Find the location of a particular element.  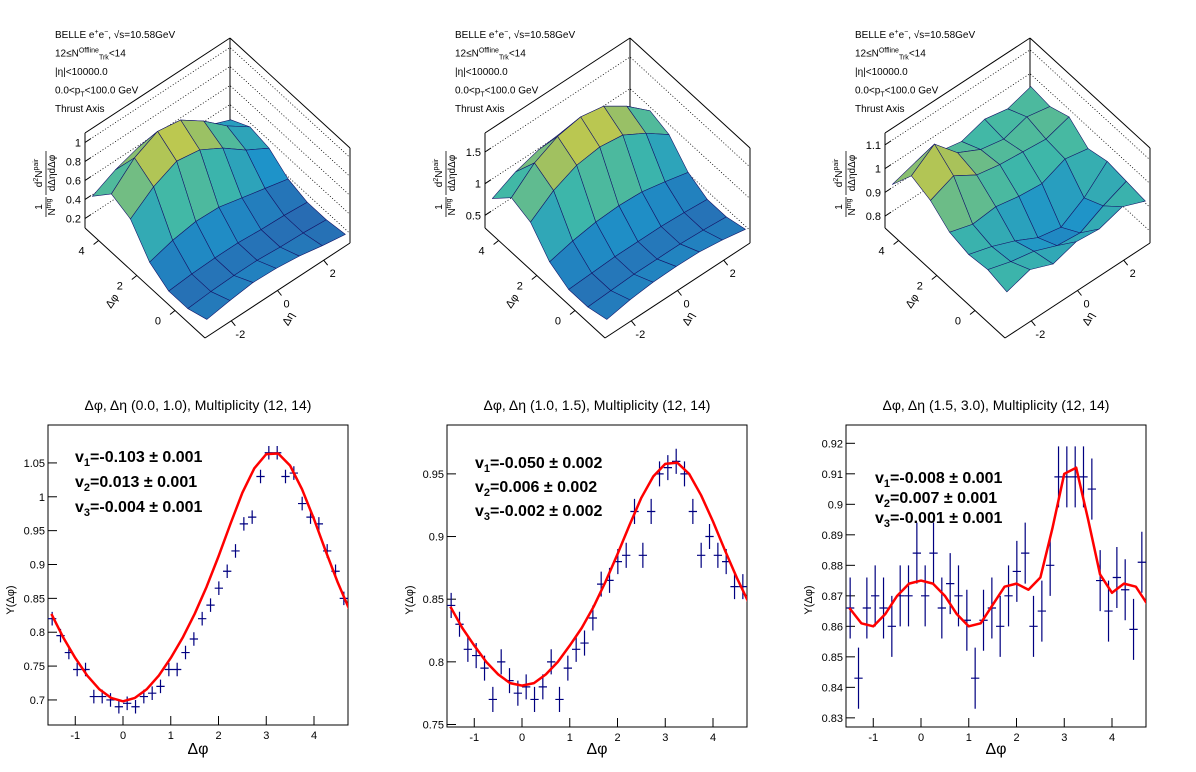

text-part: =-0.008 ± 0.001 is located at coordinates (946, 478).